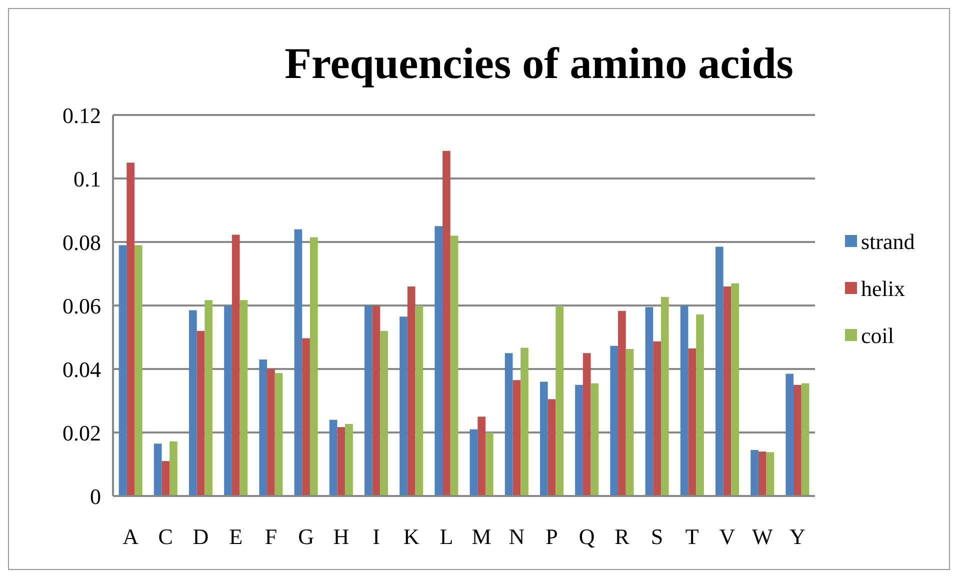 The image size is (958, 578). Describe the element at coordinates (482, 536) in the screenshot. I see `x-tick-label: M` at that location.